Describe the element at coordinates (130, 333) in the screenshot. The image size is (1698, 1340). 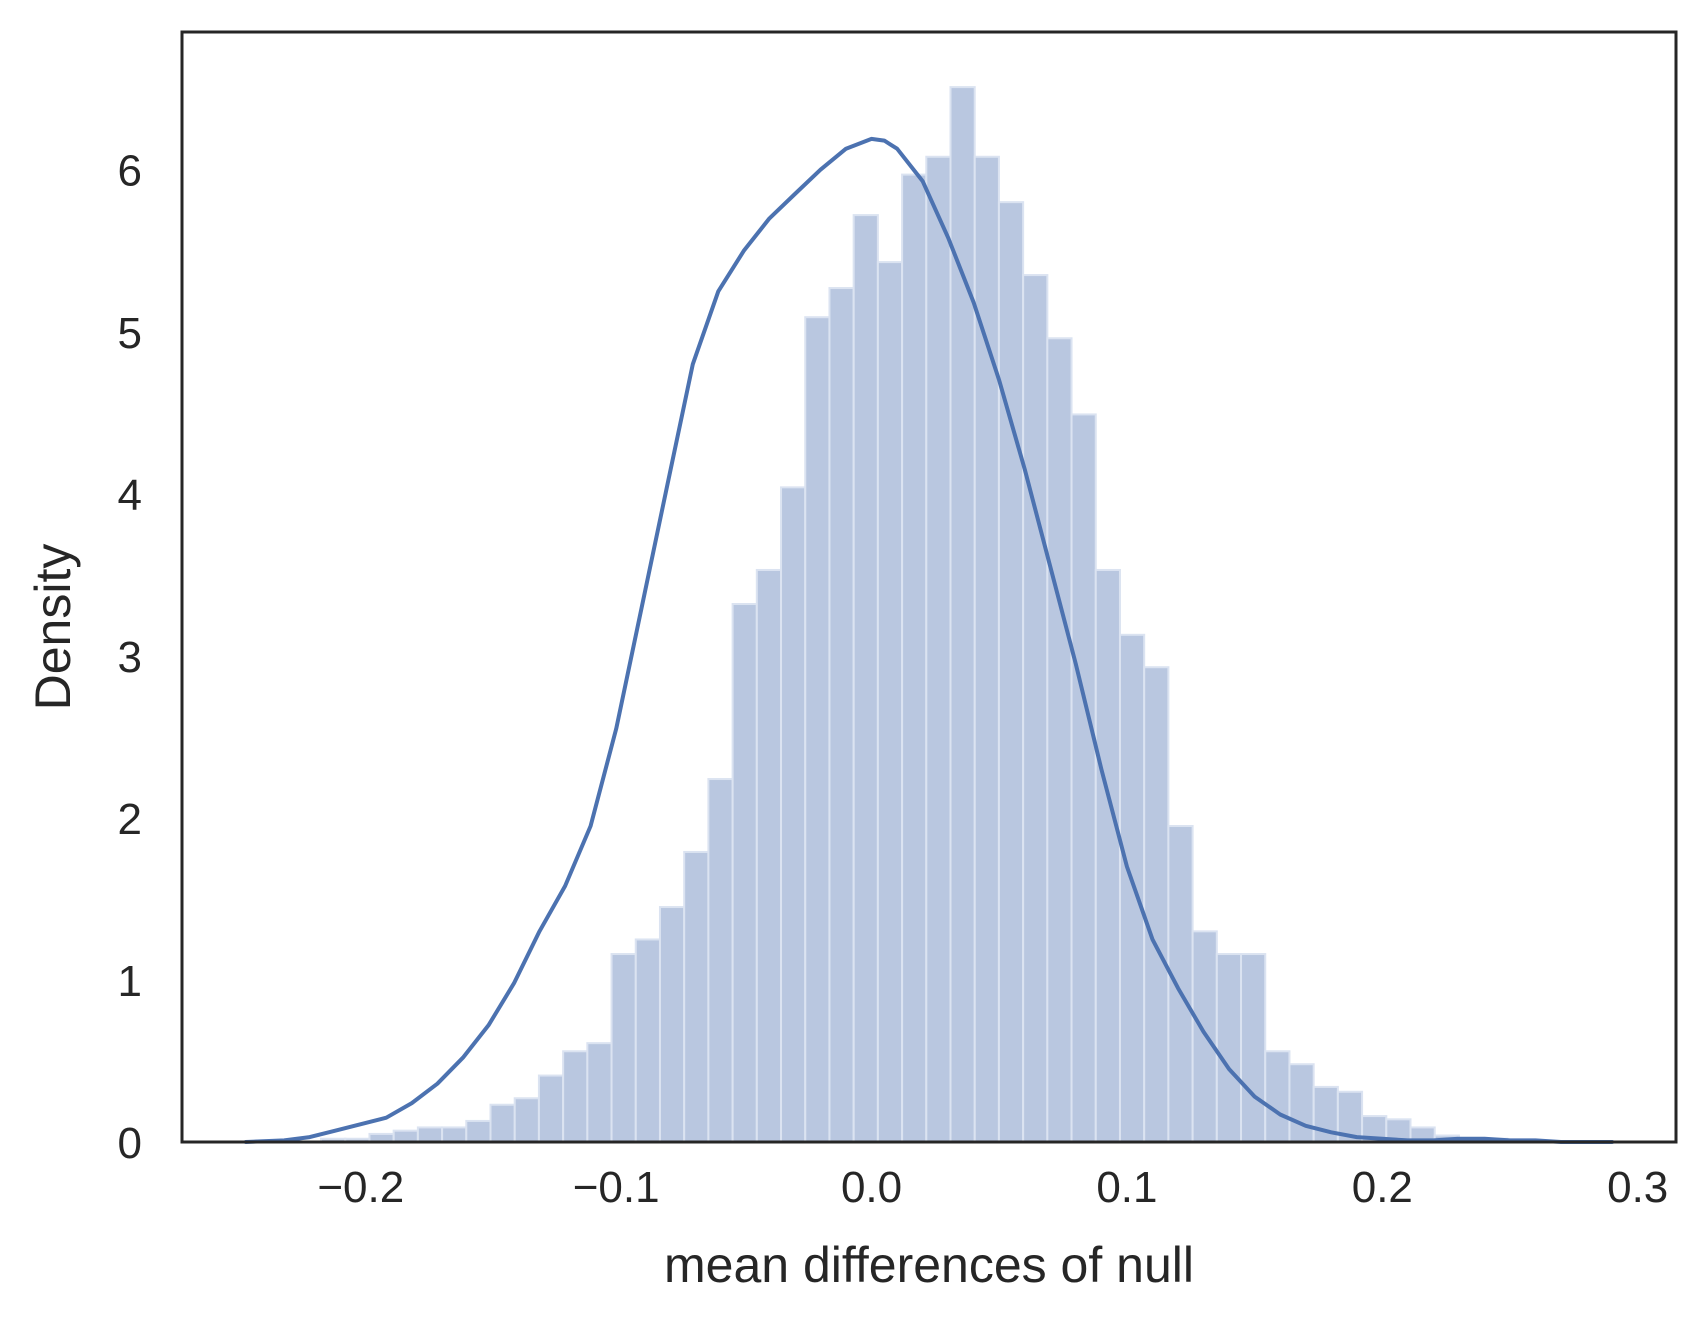
I see `y-tick-label: 5` at that location.